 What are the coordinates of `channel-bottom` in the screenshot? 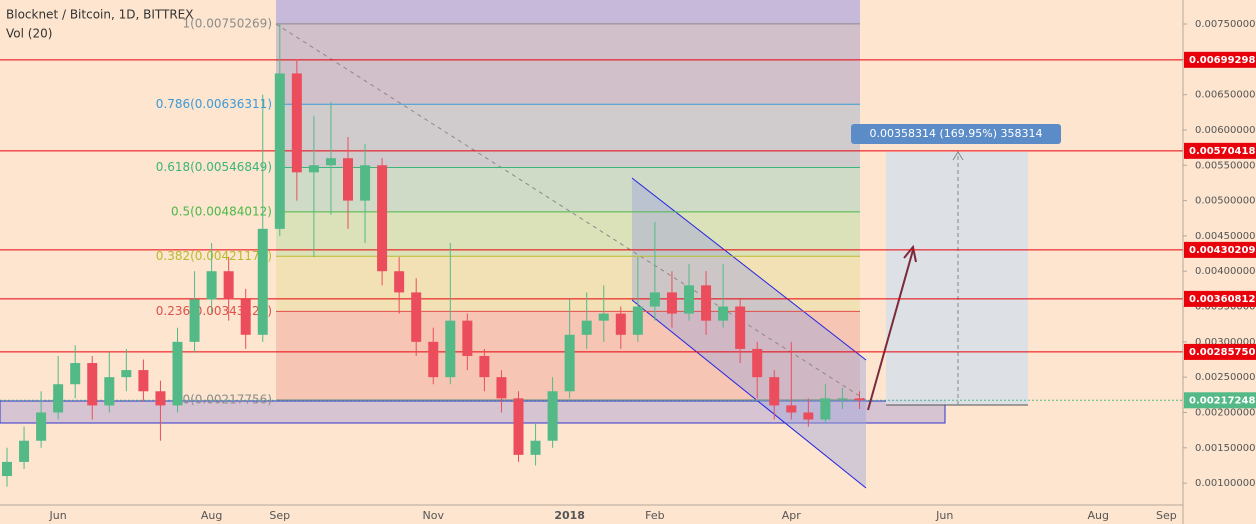 It's located at (749, 394).